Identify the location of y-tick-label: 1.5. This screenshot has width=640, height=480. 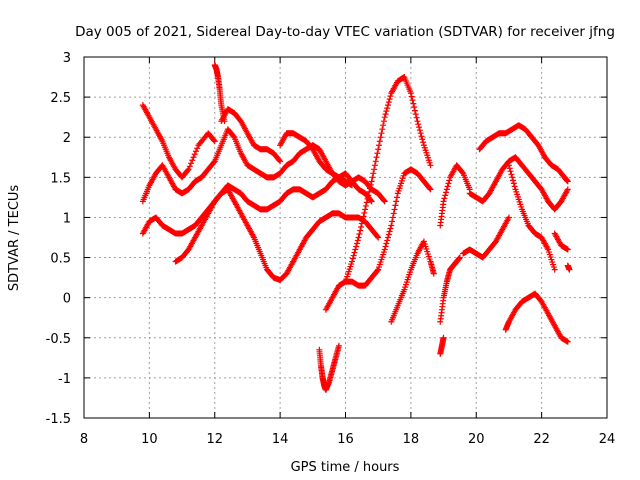
(60, 178).